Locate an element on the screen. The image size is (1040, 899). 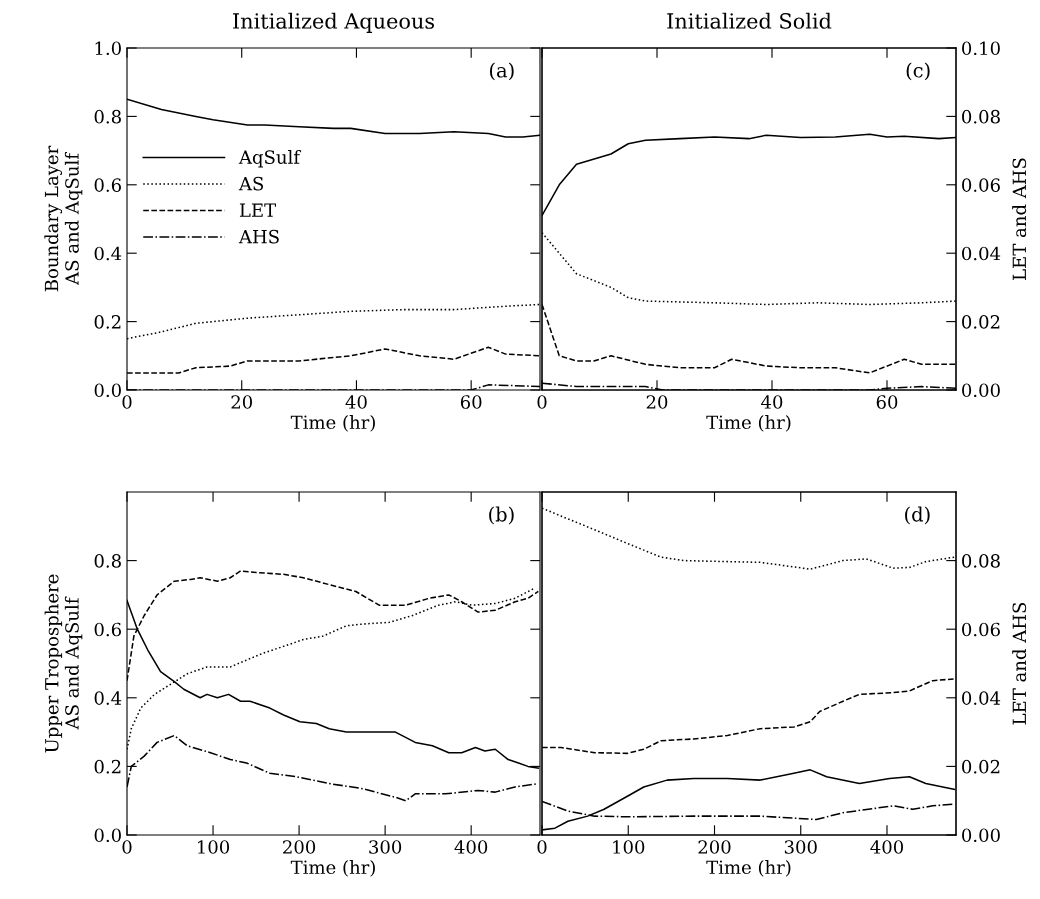
chart-title: Initialized Aqueous is located at coordinates (333, 22).